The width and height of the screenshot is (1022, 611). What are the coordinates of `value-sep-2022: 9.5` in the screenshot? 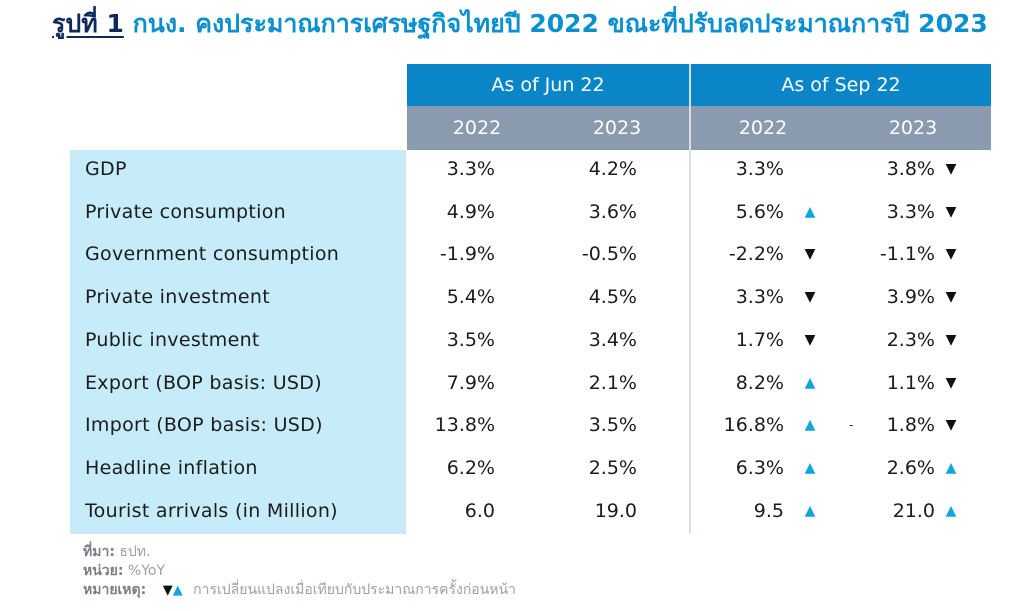 It's located at (768, 510).